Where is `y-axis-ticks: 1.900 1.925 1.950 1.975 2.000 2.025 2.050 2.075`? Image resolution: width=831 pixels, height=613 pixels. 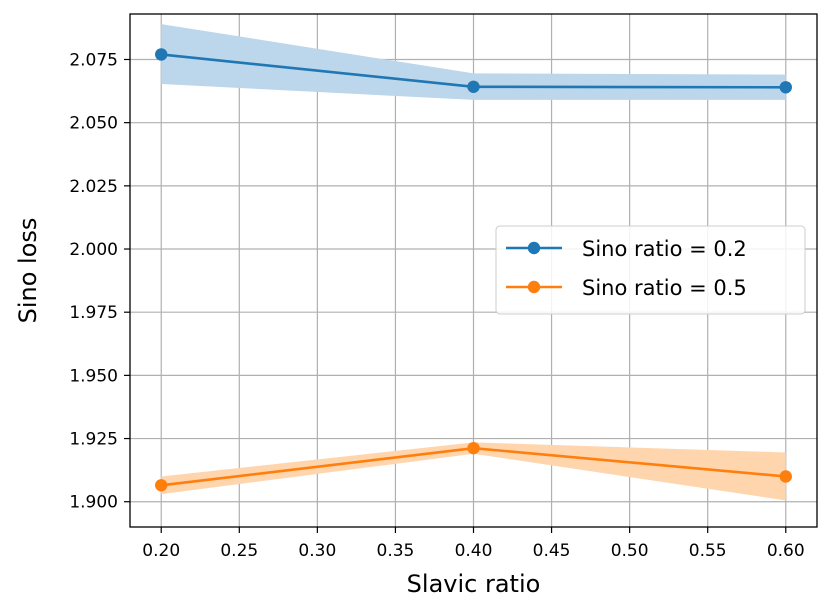 y-axis-ticks: 1.900 1.925 1.950 1.975 2.000 2.025 2.050 2.075 is located at coordinates (99, 281).